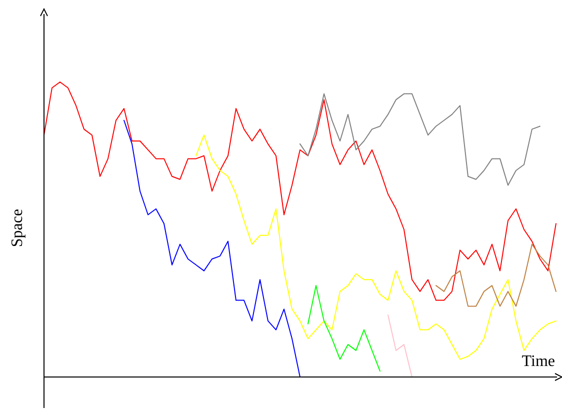 The height and width of the screenshot is (409, 562). Describe the element at coordinates (538, 361) in the screenshot. I see `x-axis-title: Time` at that location.